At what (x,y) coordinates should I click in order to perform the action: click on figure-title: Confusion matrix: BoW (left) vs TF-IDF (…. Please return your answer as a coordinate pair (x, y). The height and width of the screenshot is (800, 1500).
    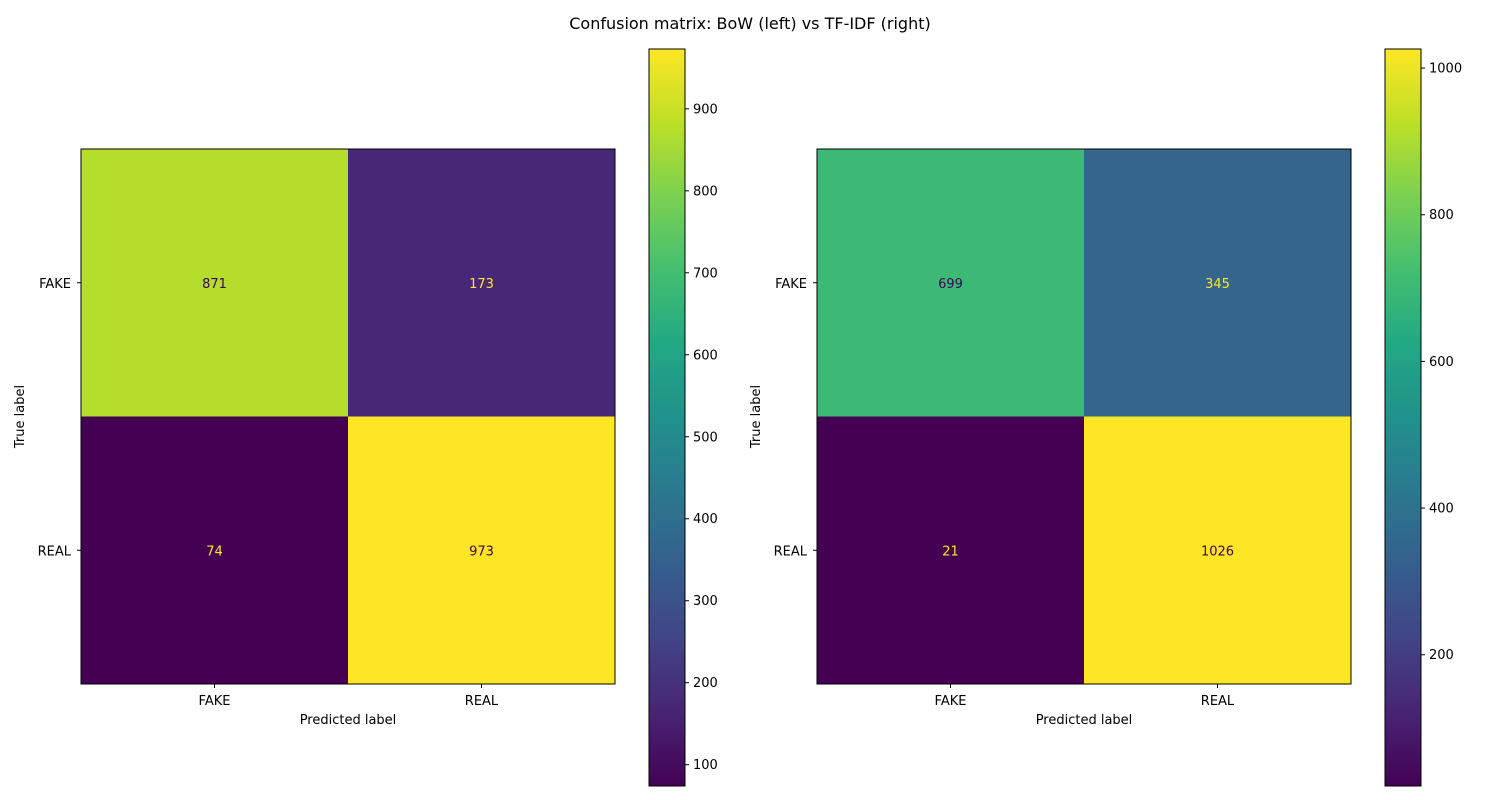
    Looking at the image, I should click on (750, 23).